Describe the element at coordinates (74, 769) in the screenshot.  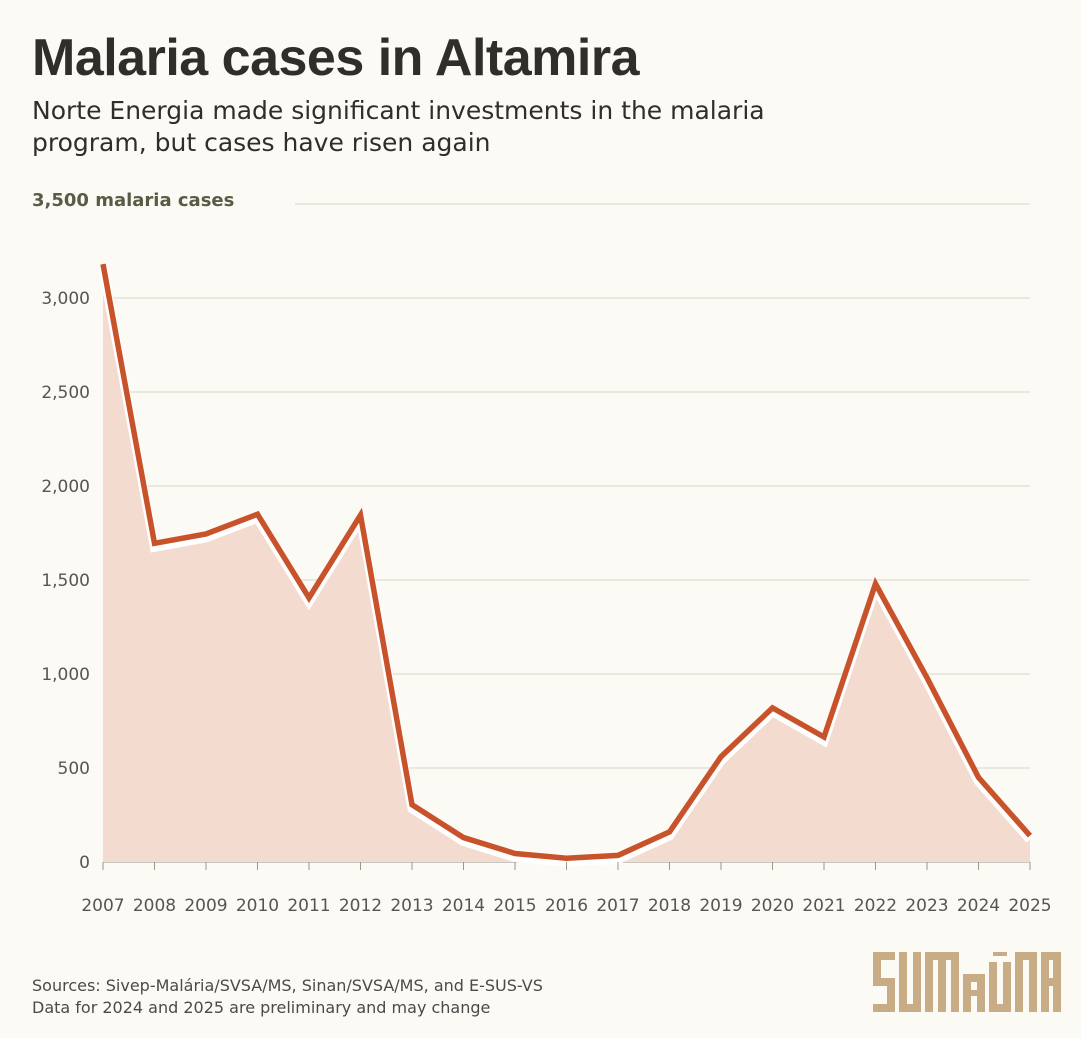
I see `y-tick-label: 500` at that location.